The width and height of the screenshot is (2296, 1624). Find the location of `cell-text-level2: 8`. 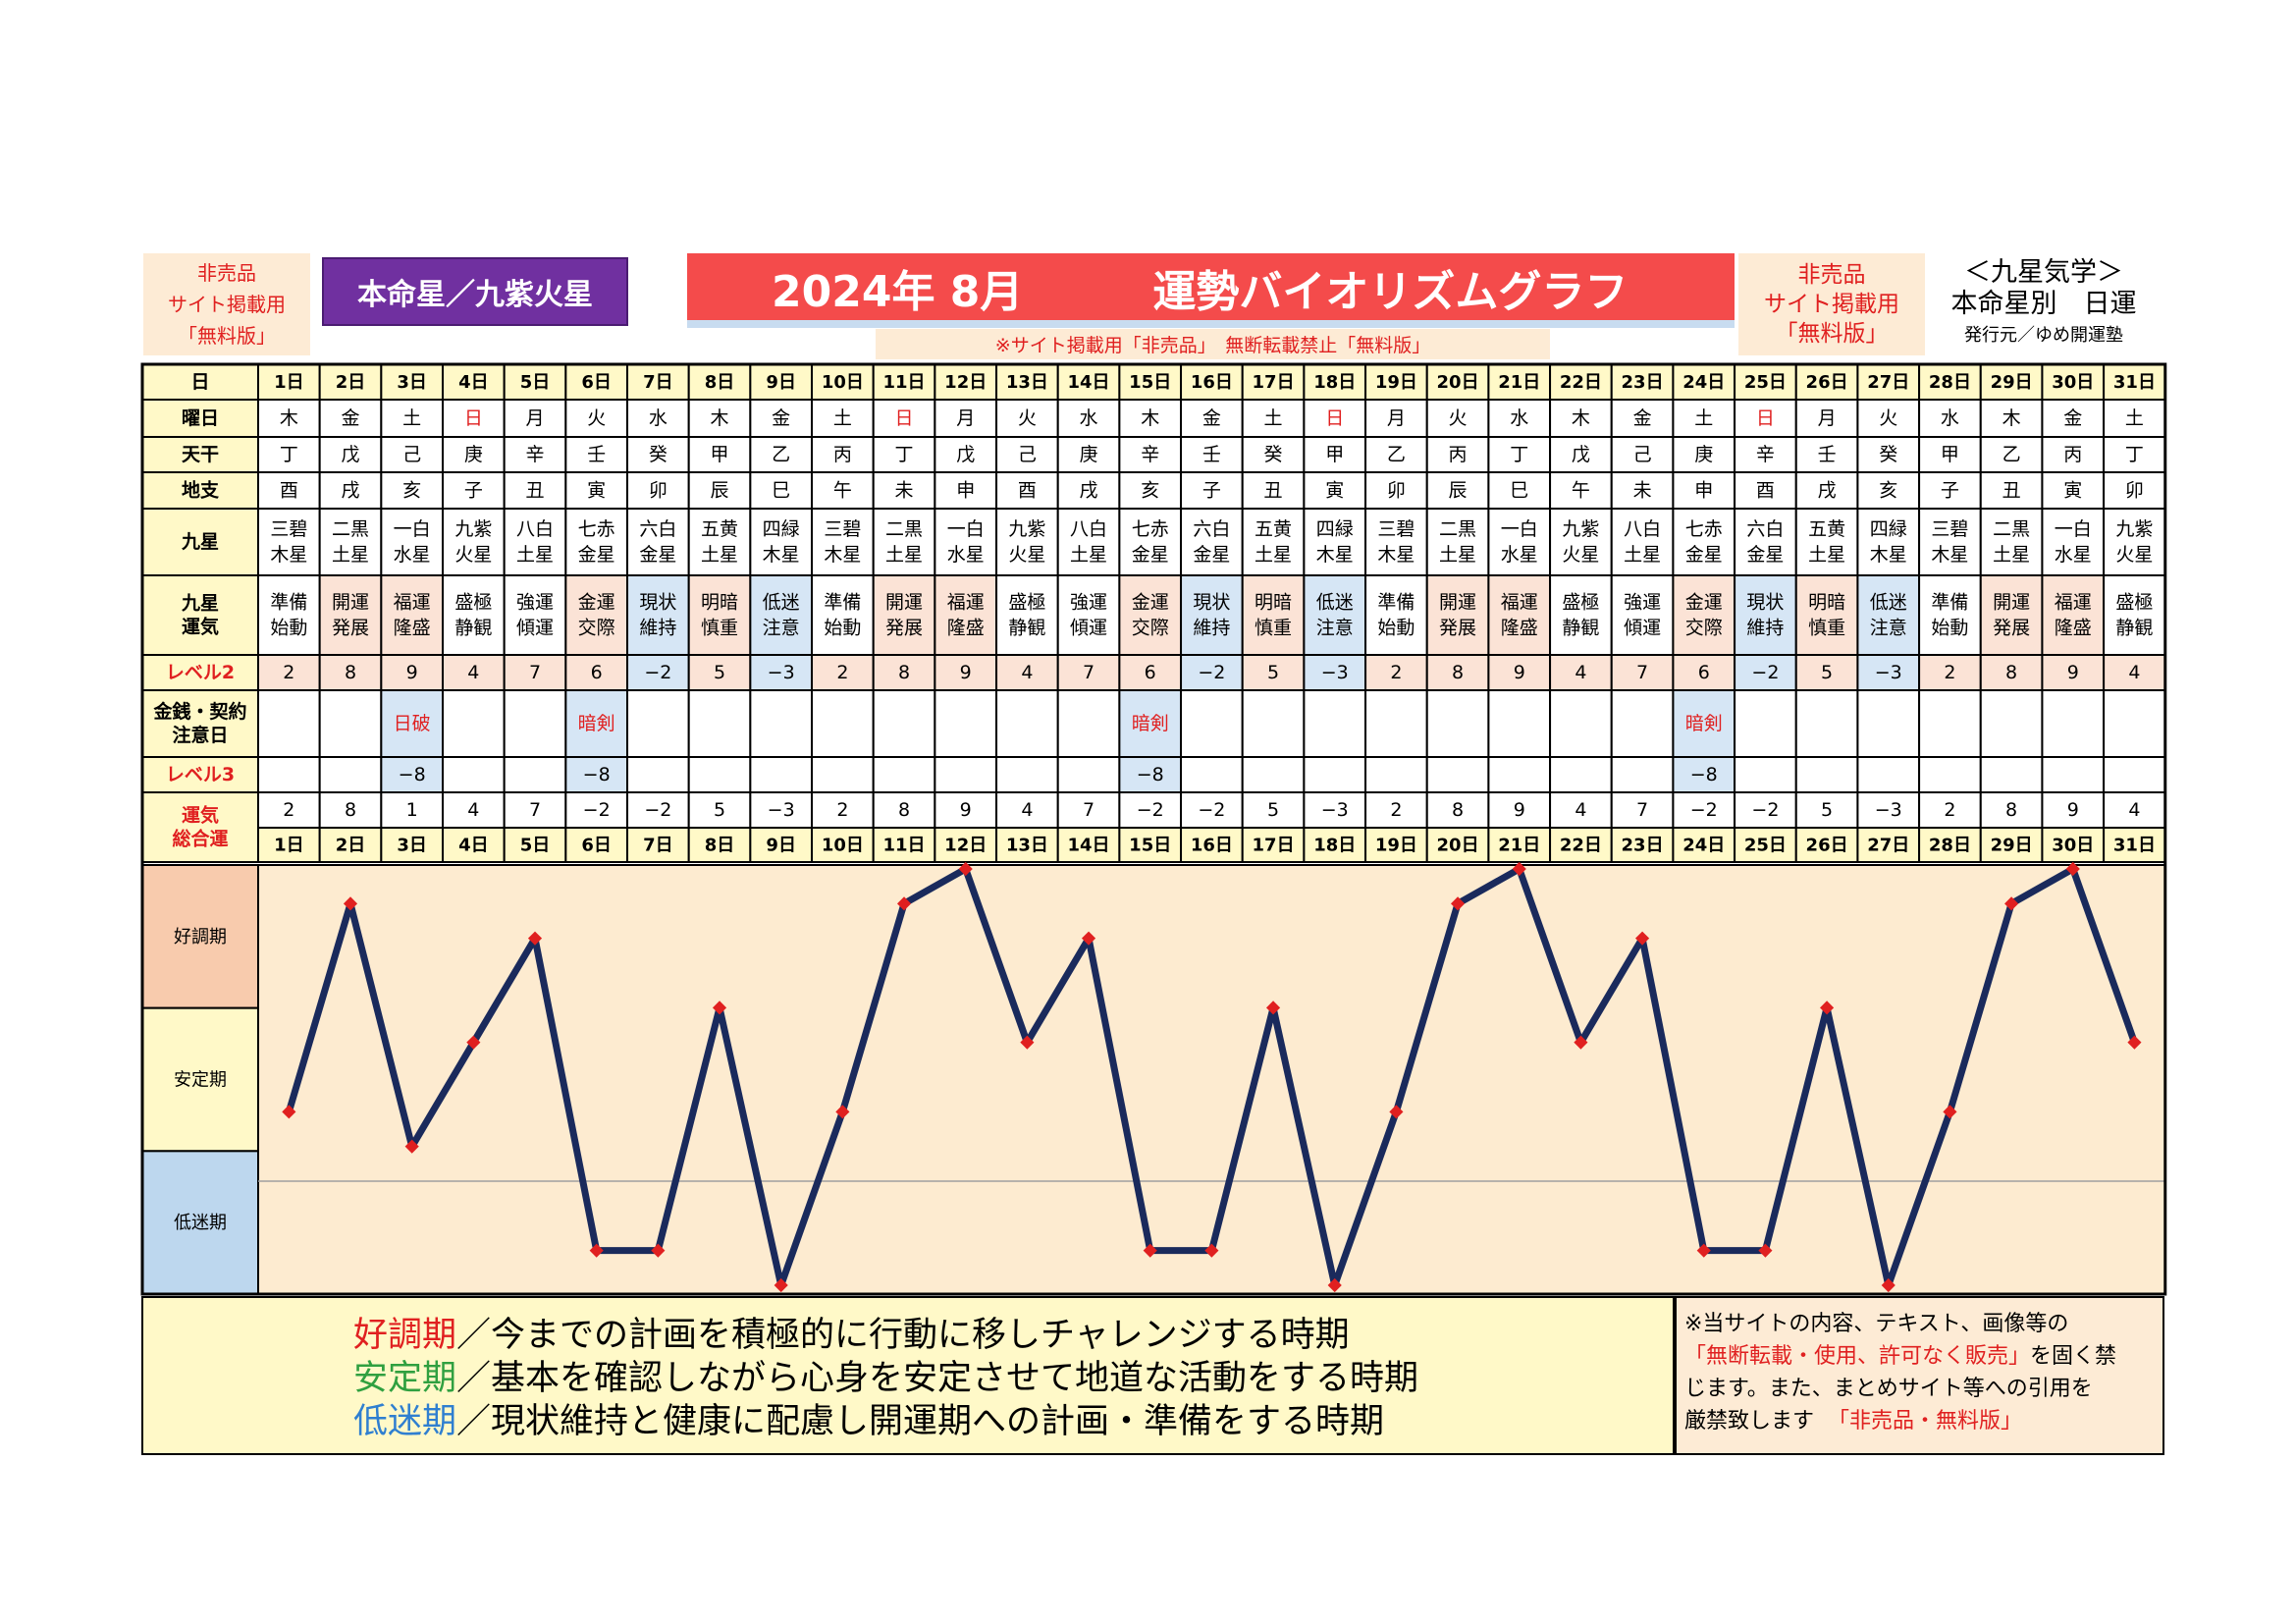

cell-text-level2: 8 is located at coordinates (1458, 672).